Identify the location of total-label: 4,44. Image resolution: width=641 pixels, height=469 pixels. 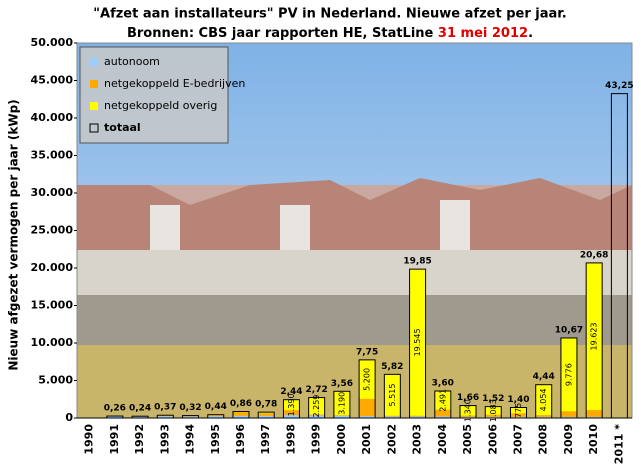
(544, 377).